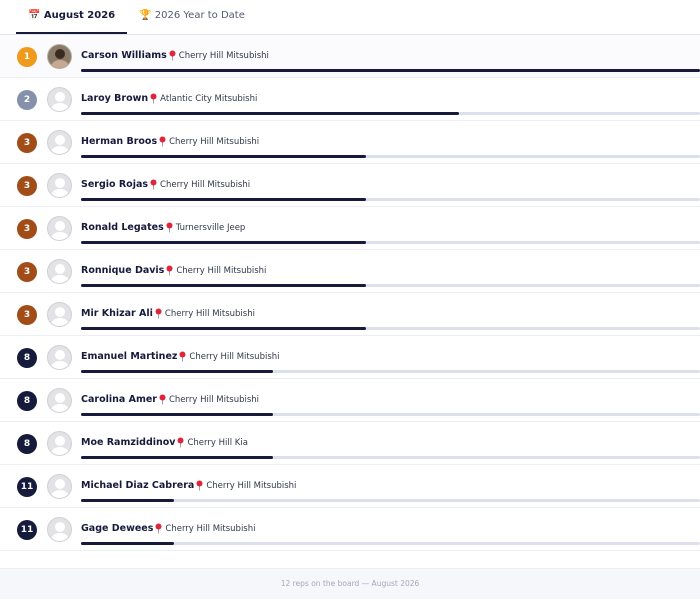 The height and width of the screenshot is (600, 700). I want to click on rep-row: 8 Emanuel Martinez Cherry Hill Mitsubishi, so click(350, 357).